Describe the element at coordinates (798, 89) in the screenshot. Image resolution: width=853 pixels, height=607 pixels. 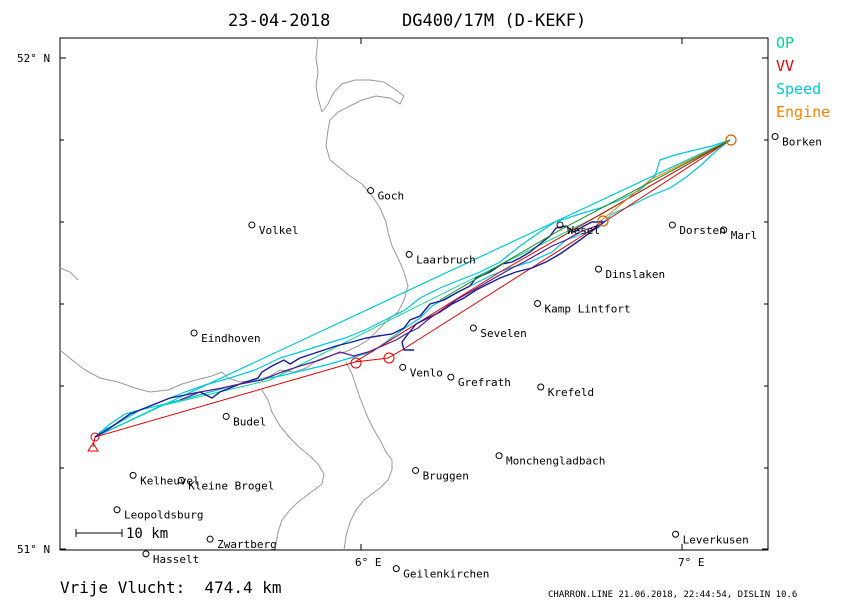
I see `legend-speed: Speed` at that location.